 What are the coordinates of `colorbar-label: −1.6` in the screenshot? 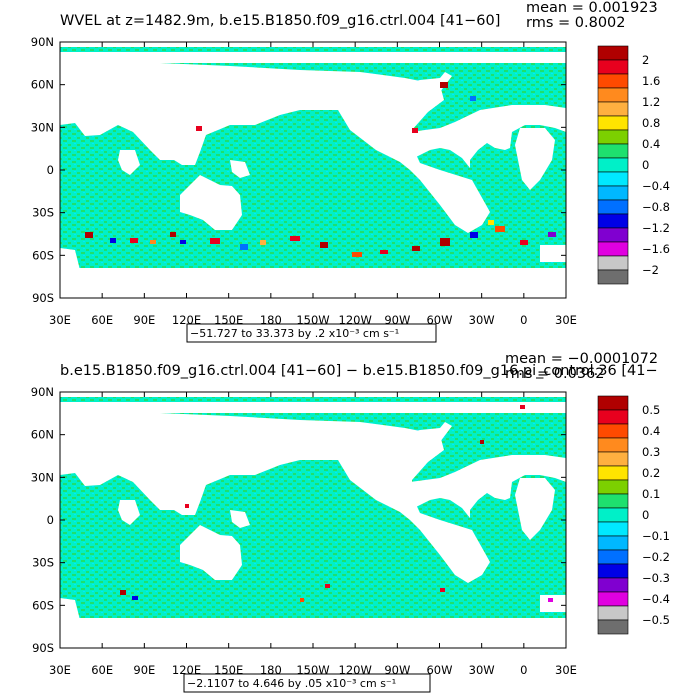 It's located at (656, 249).